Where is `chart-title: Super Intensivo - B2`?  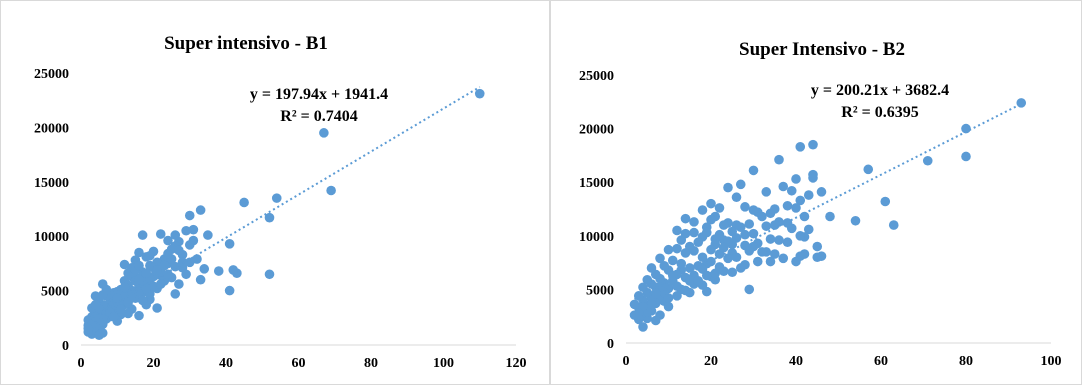 chart-title: Super Intensivo - B2 is located at coordinates (822, 49).